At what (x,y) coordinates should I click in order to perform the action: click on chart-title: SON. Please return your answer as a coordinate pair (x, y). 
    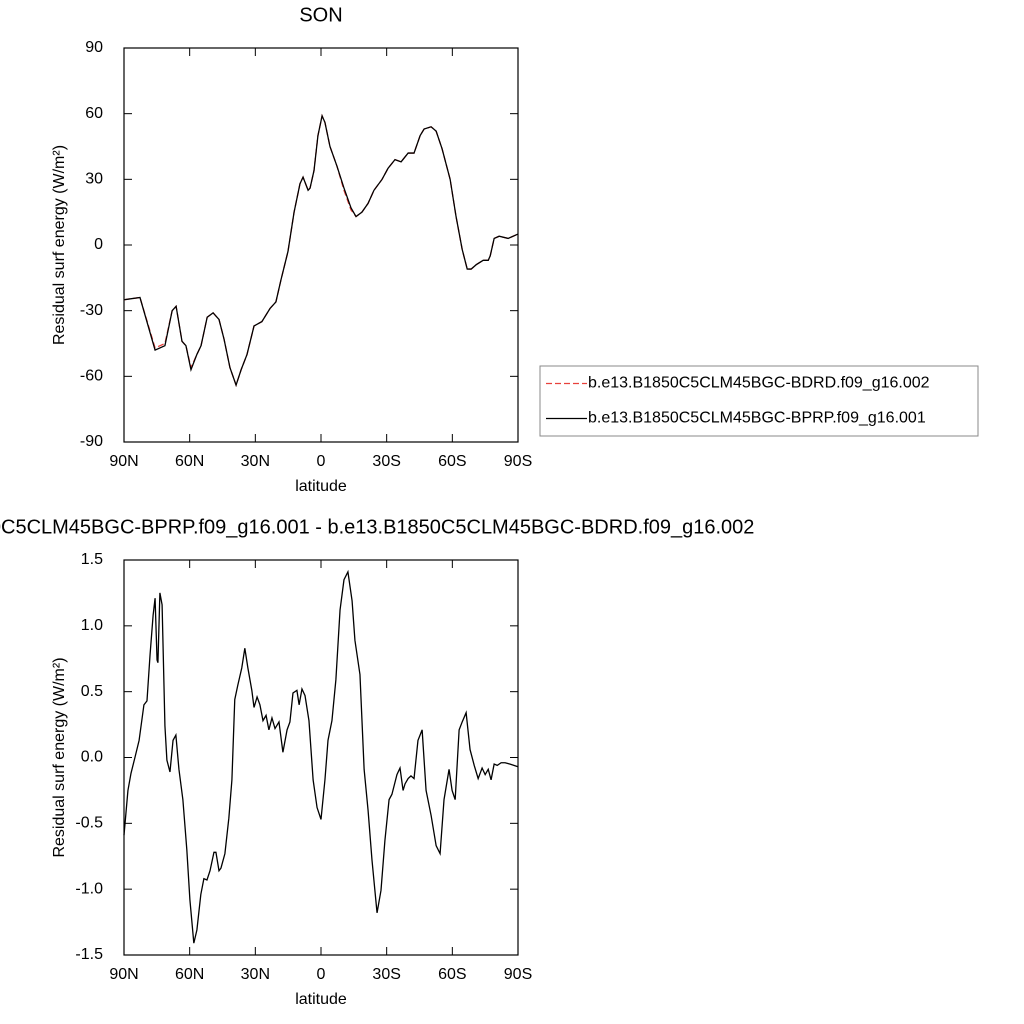
    Looking at the image, I should click on (320, 15).